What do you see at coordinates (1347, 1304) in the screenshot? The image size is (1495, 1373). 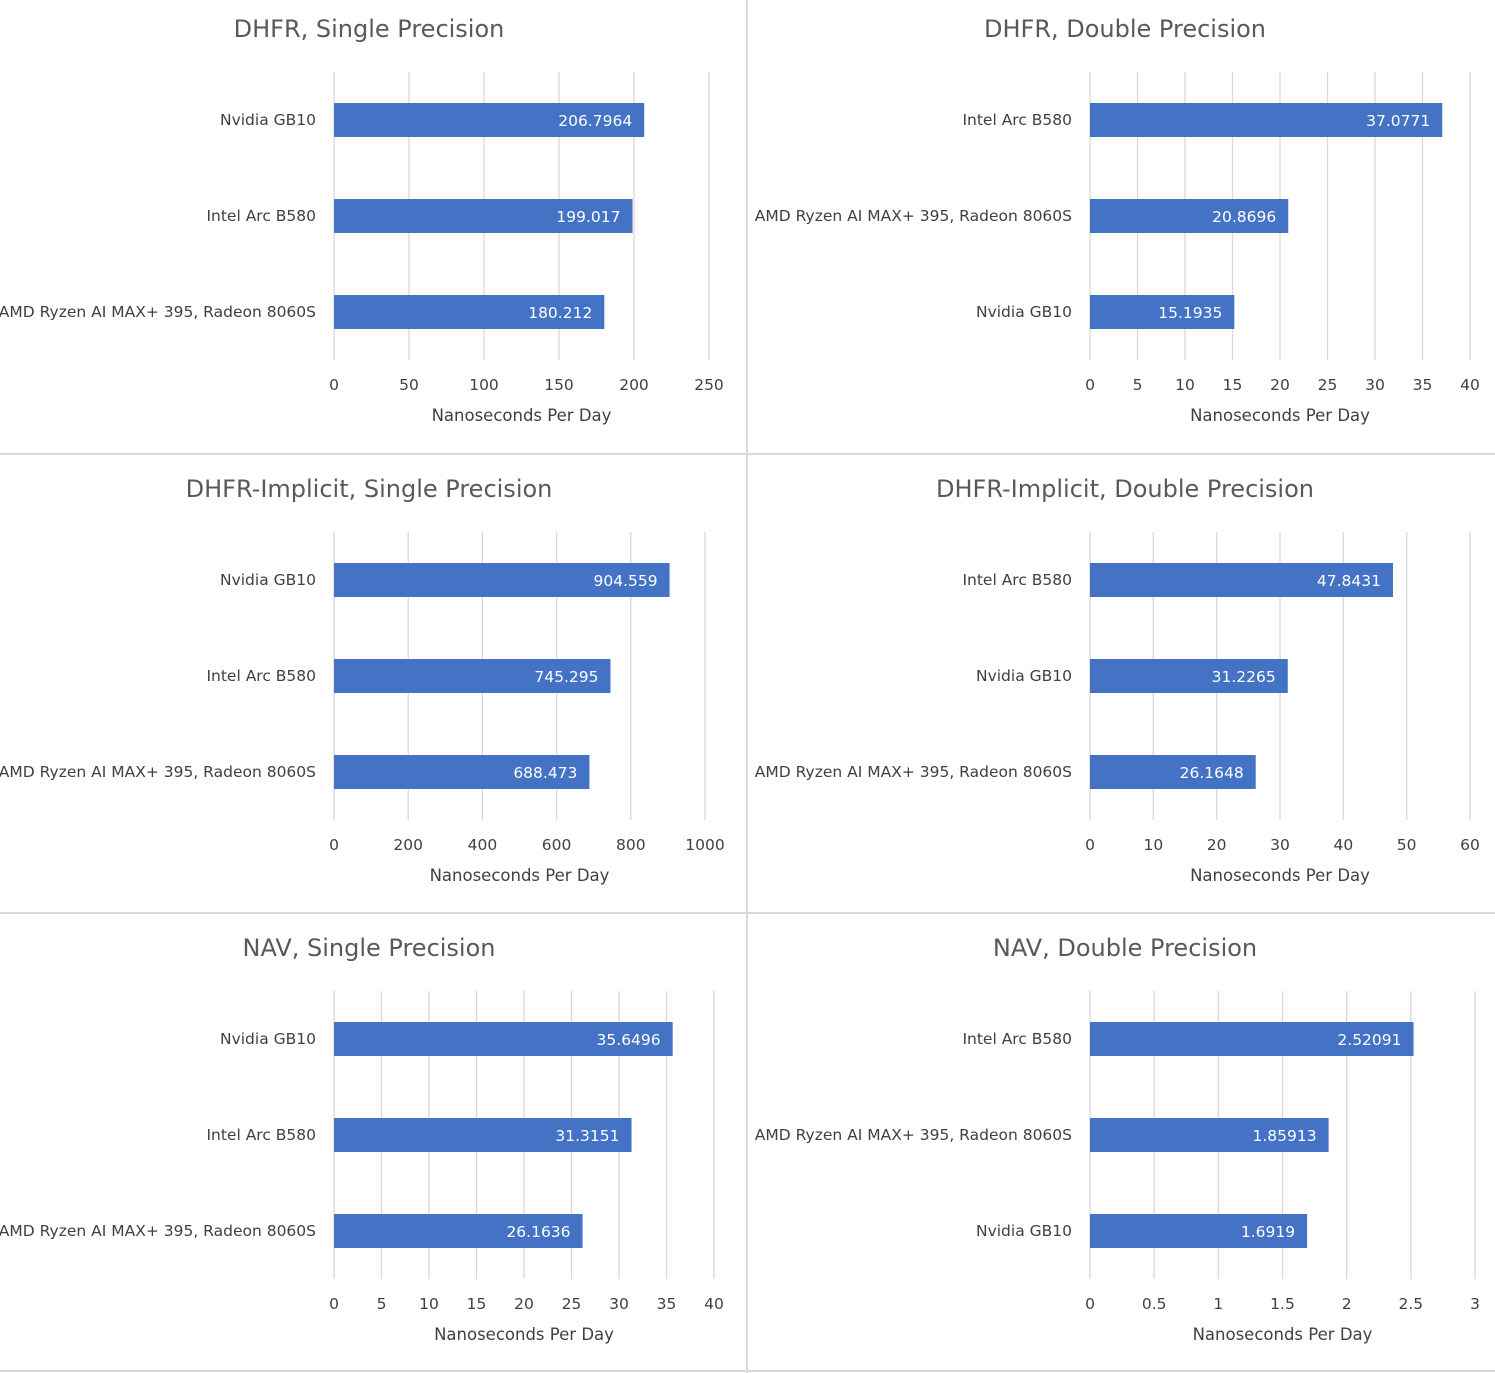 I see `x-tick-label: 2` at bounding box center [1347, 1304].